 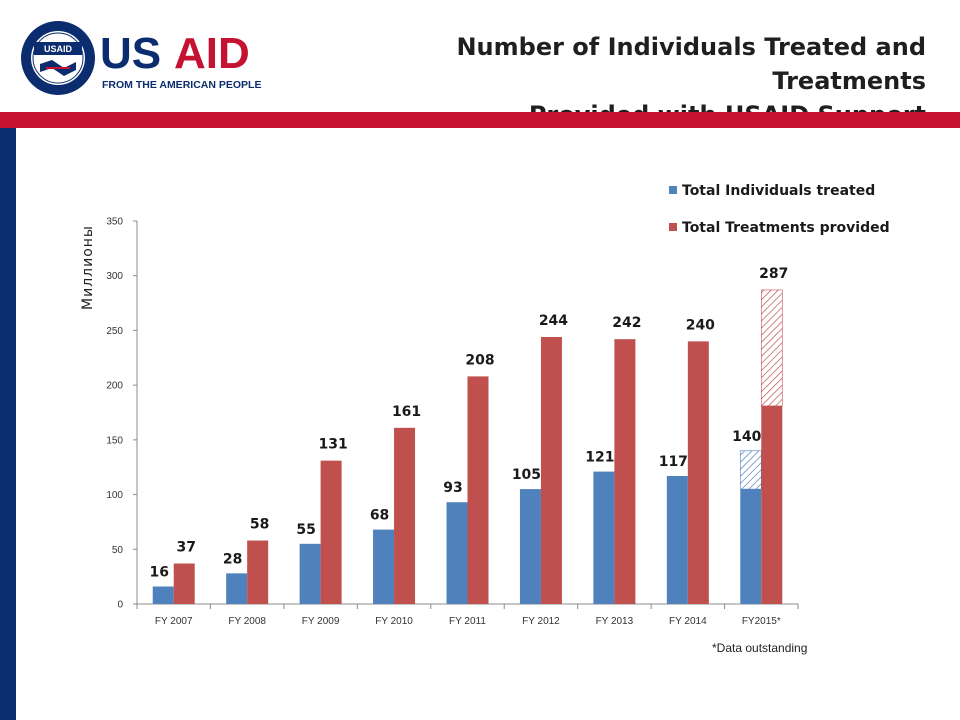 What do you see at coordinates (158, 572) in the screenshot?
I see `data-label-individuals: 16` at bounding box center [158, 572].